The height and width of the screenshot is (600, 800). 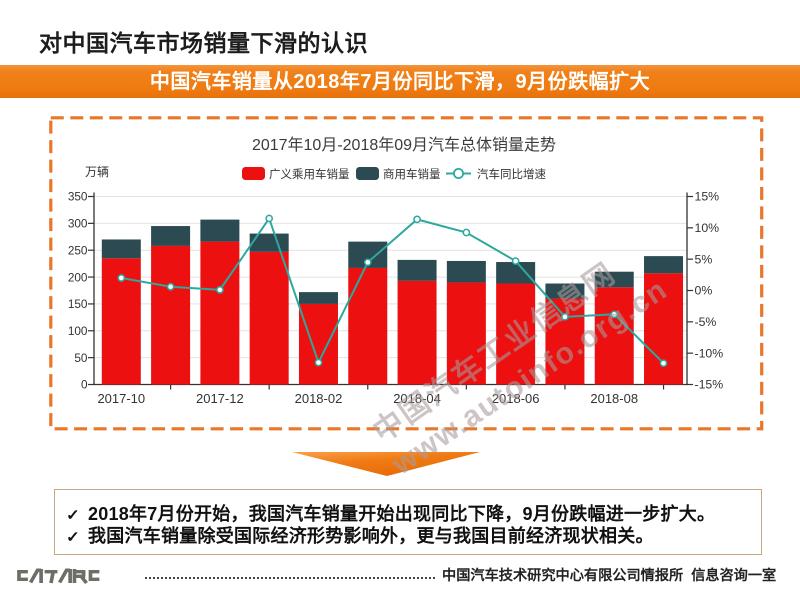 What do you see at coordinates (78, 224) in the screenshot?
I see `svg-text: 300` at bounding box center [78, 224].